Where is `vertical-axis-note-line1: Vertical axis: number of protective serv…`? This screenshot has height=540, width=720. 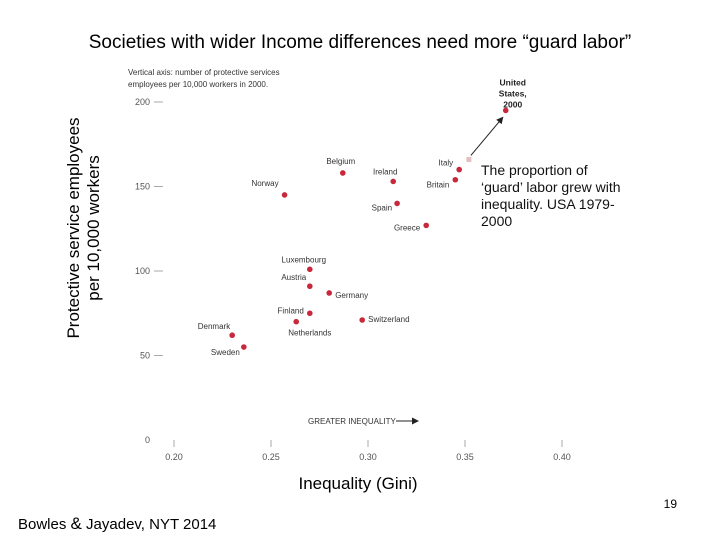 vertical-axis-note-line1: Vertical axis: number of protective serv… is located at coordinates (204, 72).